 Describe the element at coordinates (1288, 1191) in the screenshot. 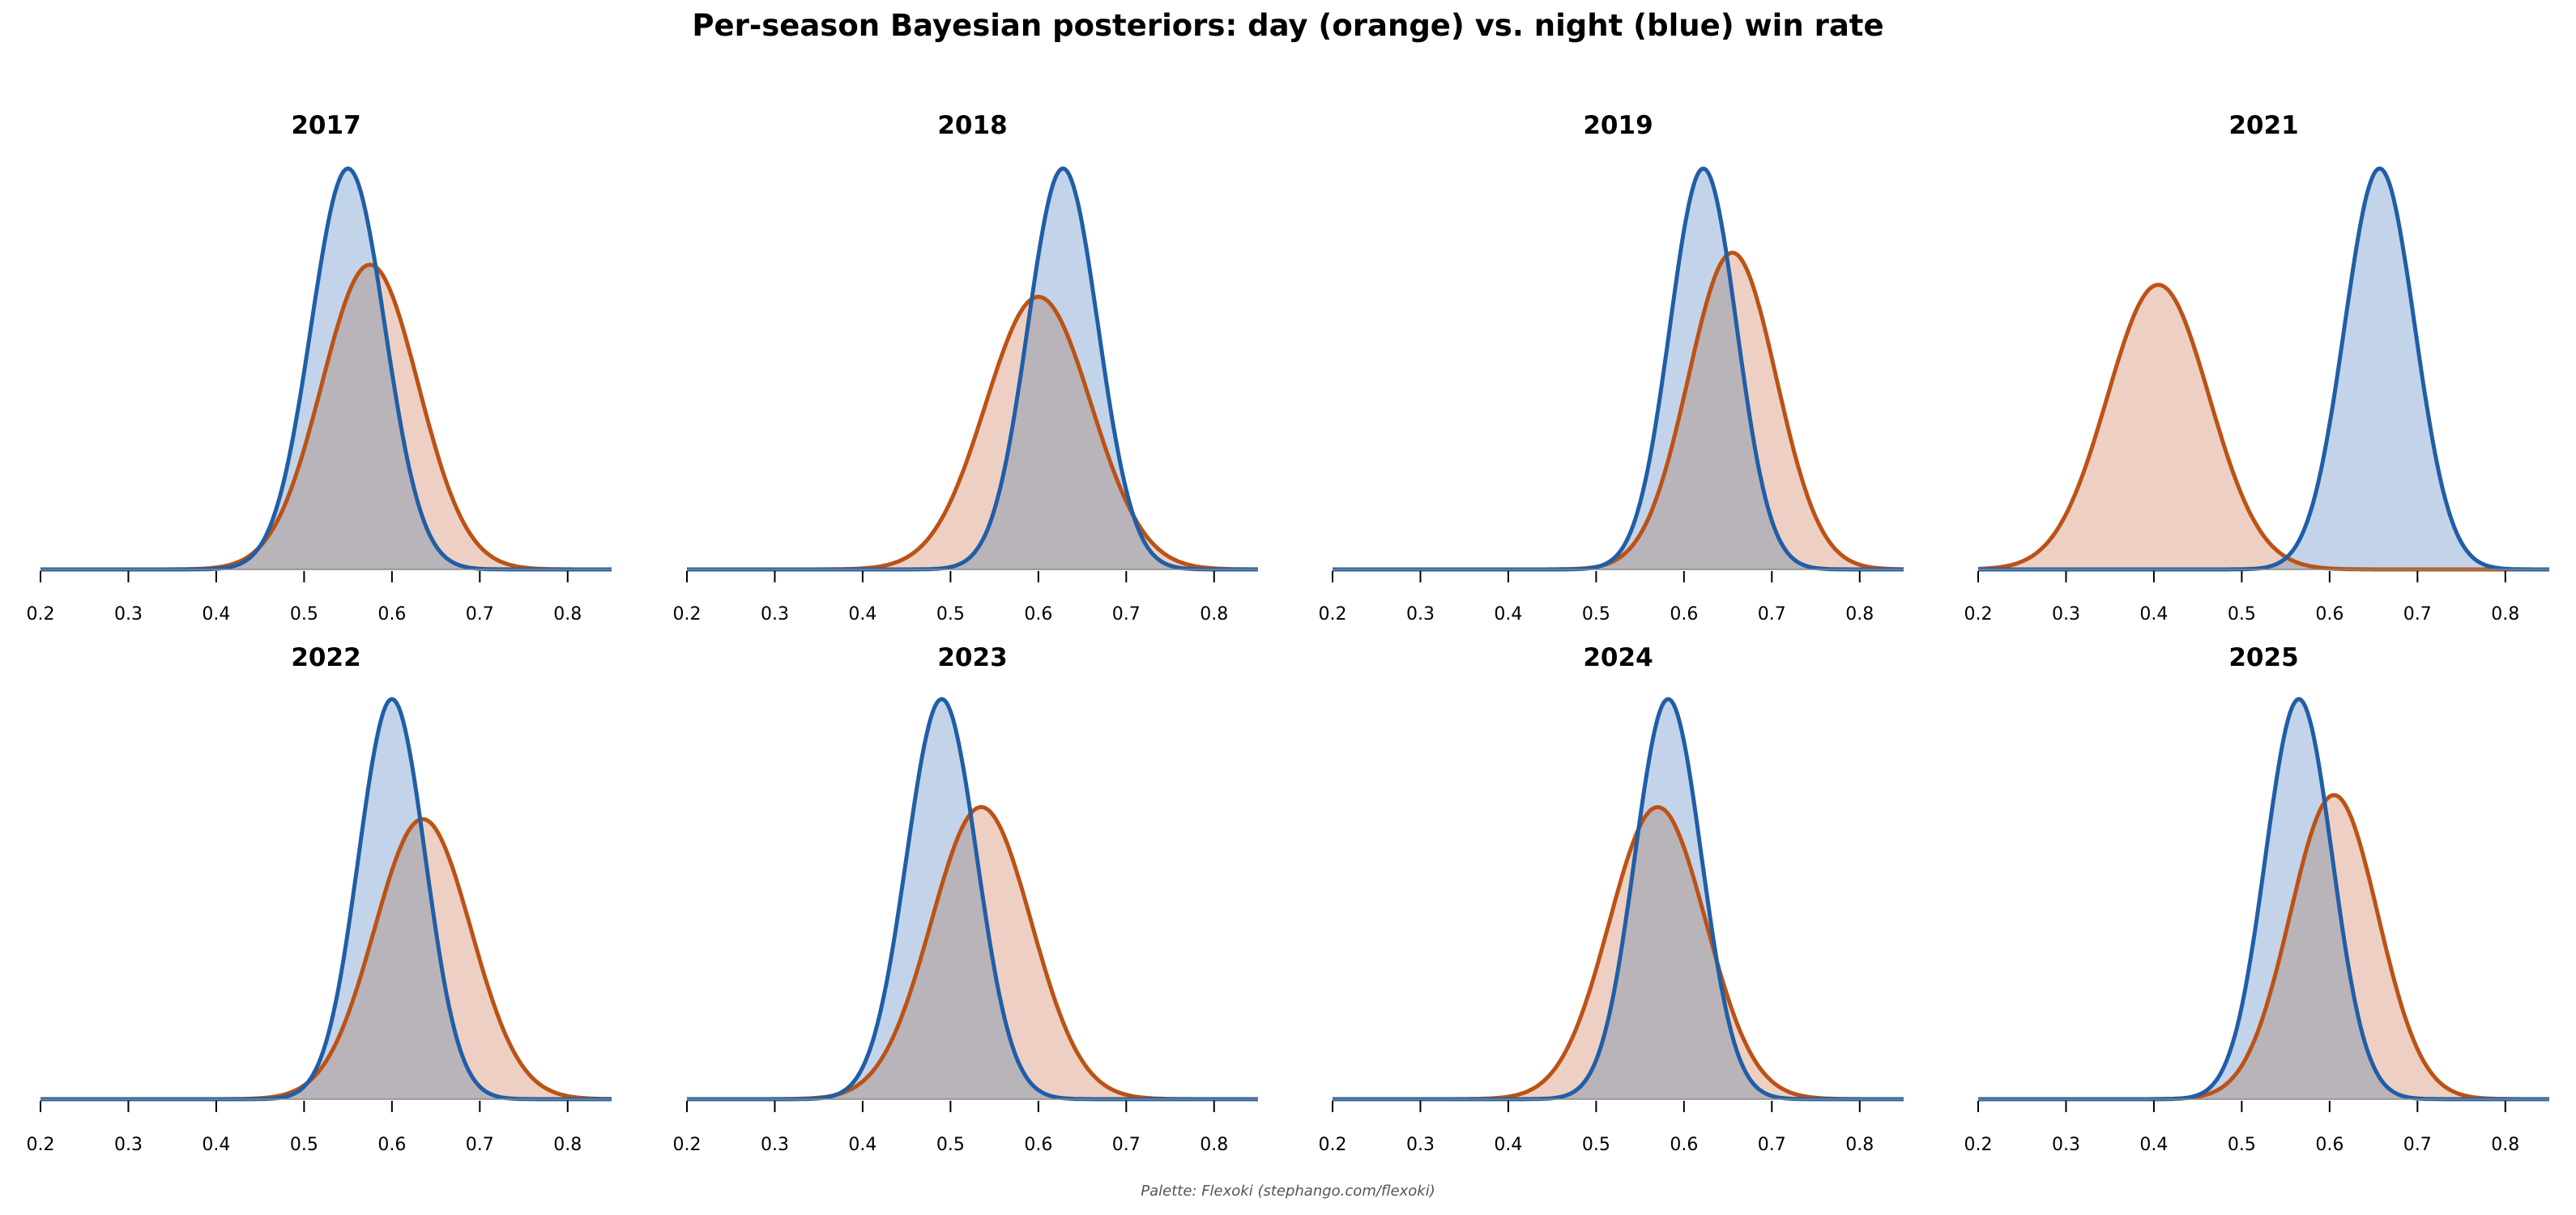

I see `palette-credit: Palette: Flexoki (stephango.com/flexoki)` at that location.